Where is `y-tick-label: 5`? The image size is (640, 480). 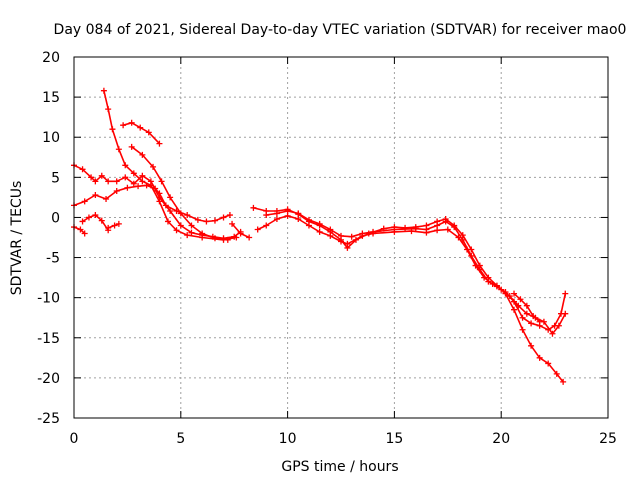 y-tick-label: 5 is located at coordinates (55, 178).